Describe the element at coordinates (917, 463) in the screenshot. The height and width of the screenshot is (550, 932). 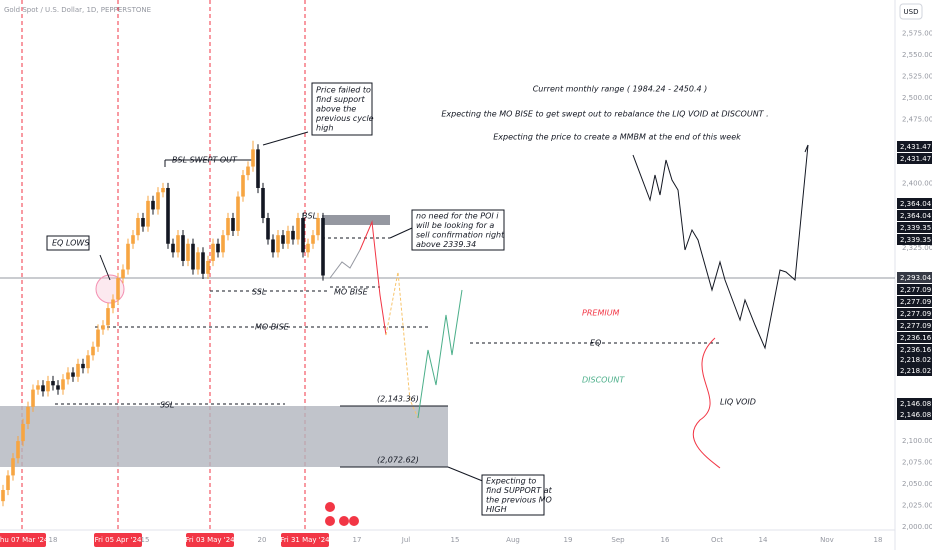
I see `price-tick-label: 2,075.00` at that location.